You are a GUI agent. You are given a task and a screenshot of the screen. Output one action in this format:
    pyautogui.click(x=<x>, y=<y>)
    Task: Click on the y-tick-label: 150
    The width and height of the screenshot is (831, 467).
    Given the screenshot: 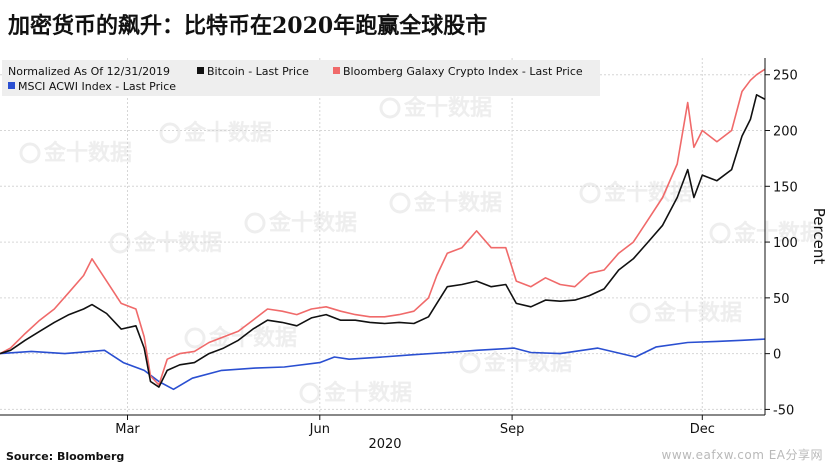 What is the action you would take?
    pyautogui.click(x=785, y=187)
    